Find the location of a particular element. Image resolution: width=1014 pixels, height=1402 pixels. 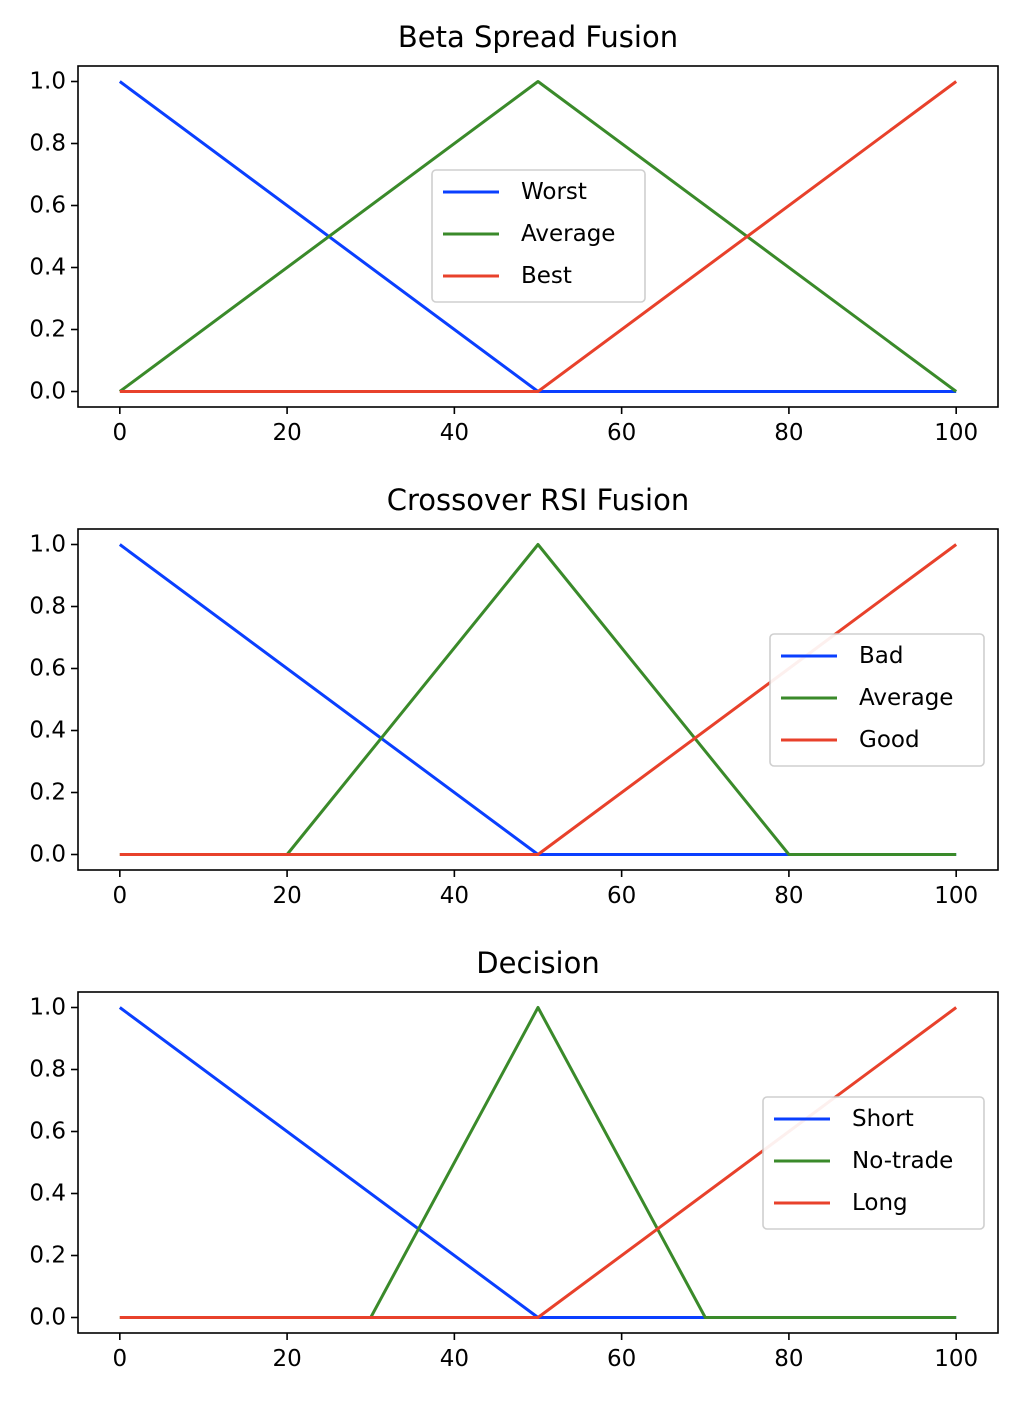

legend-label: Best is located at coordinates (546, 276).